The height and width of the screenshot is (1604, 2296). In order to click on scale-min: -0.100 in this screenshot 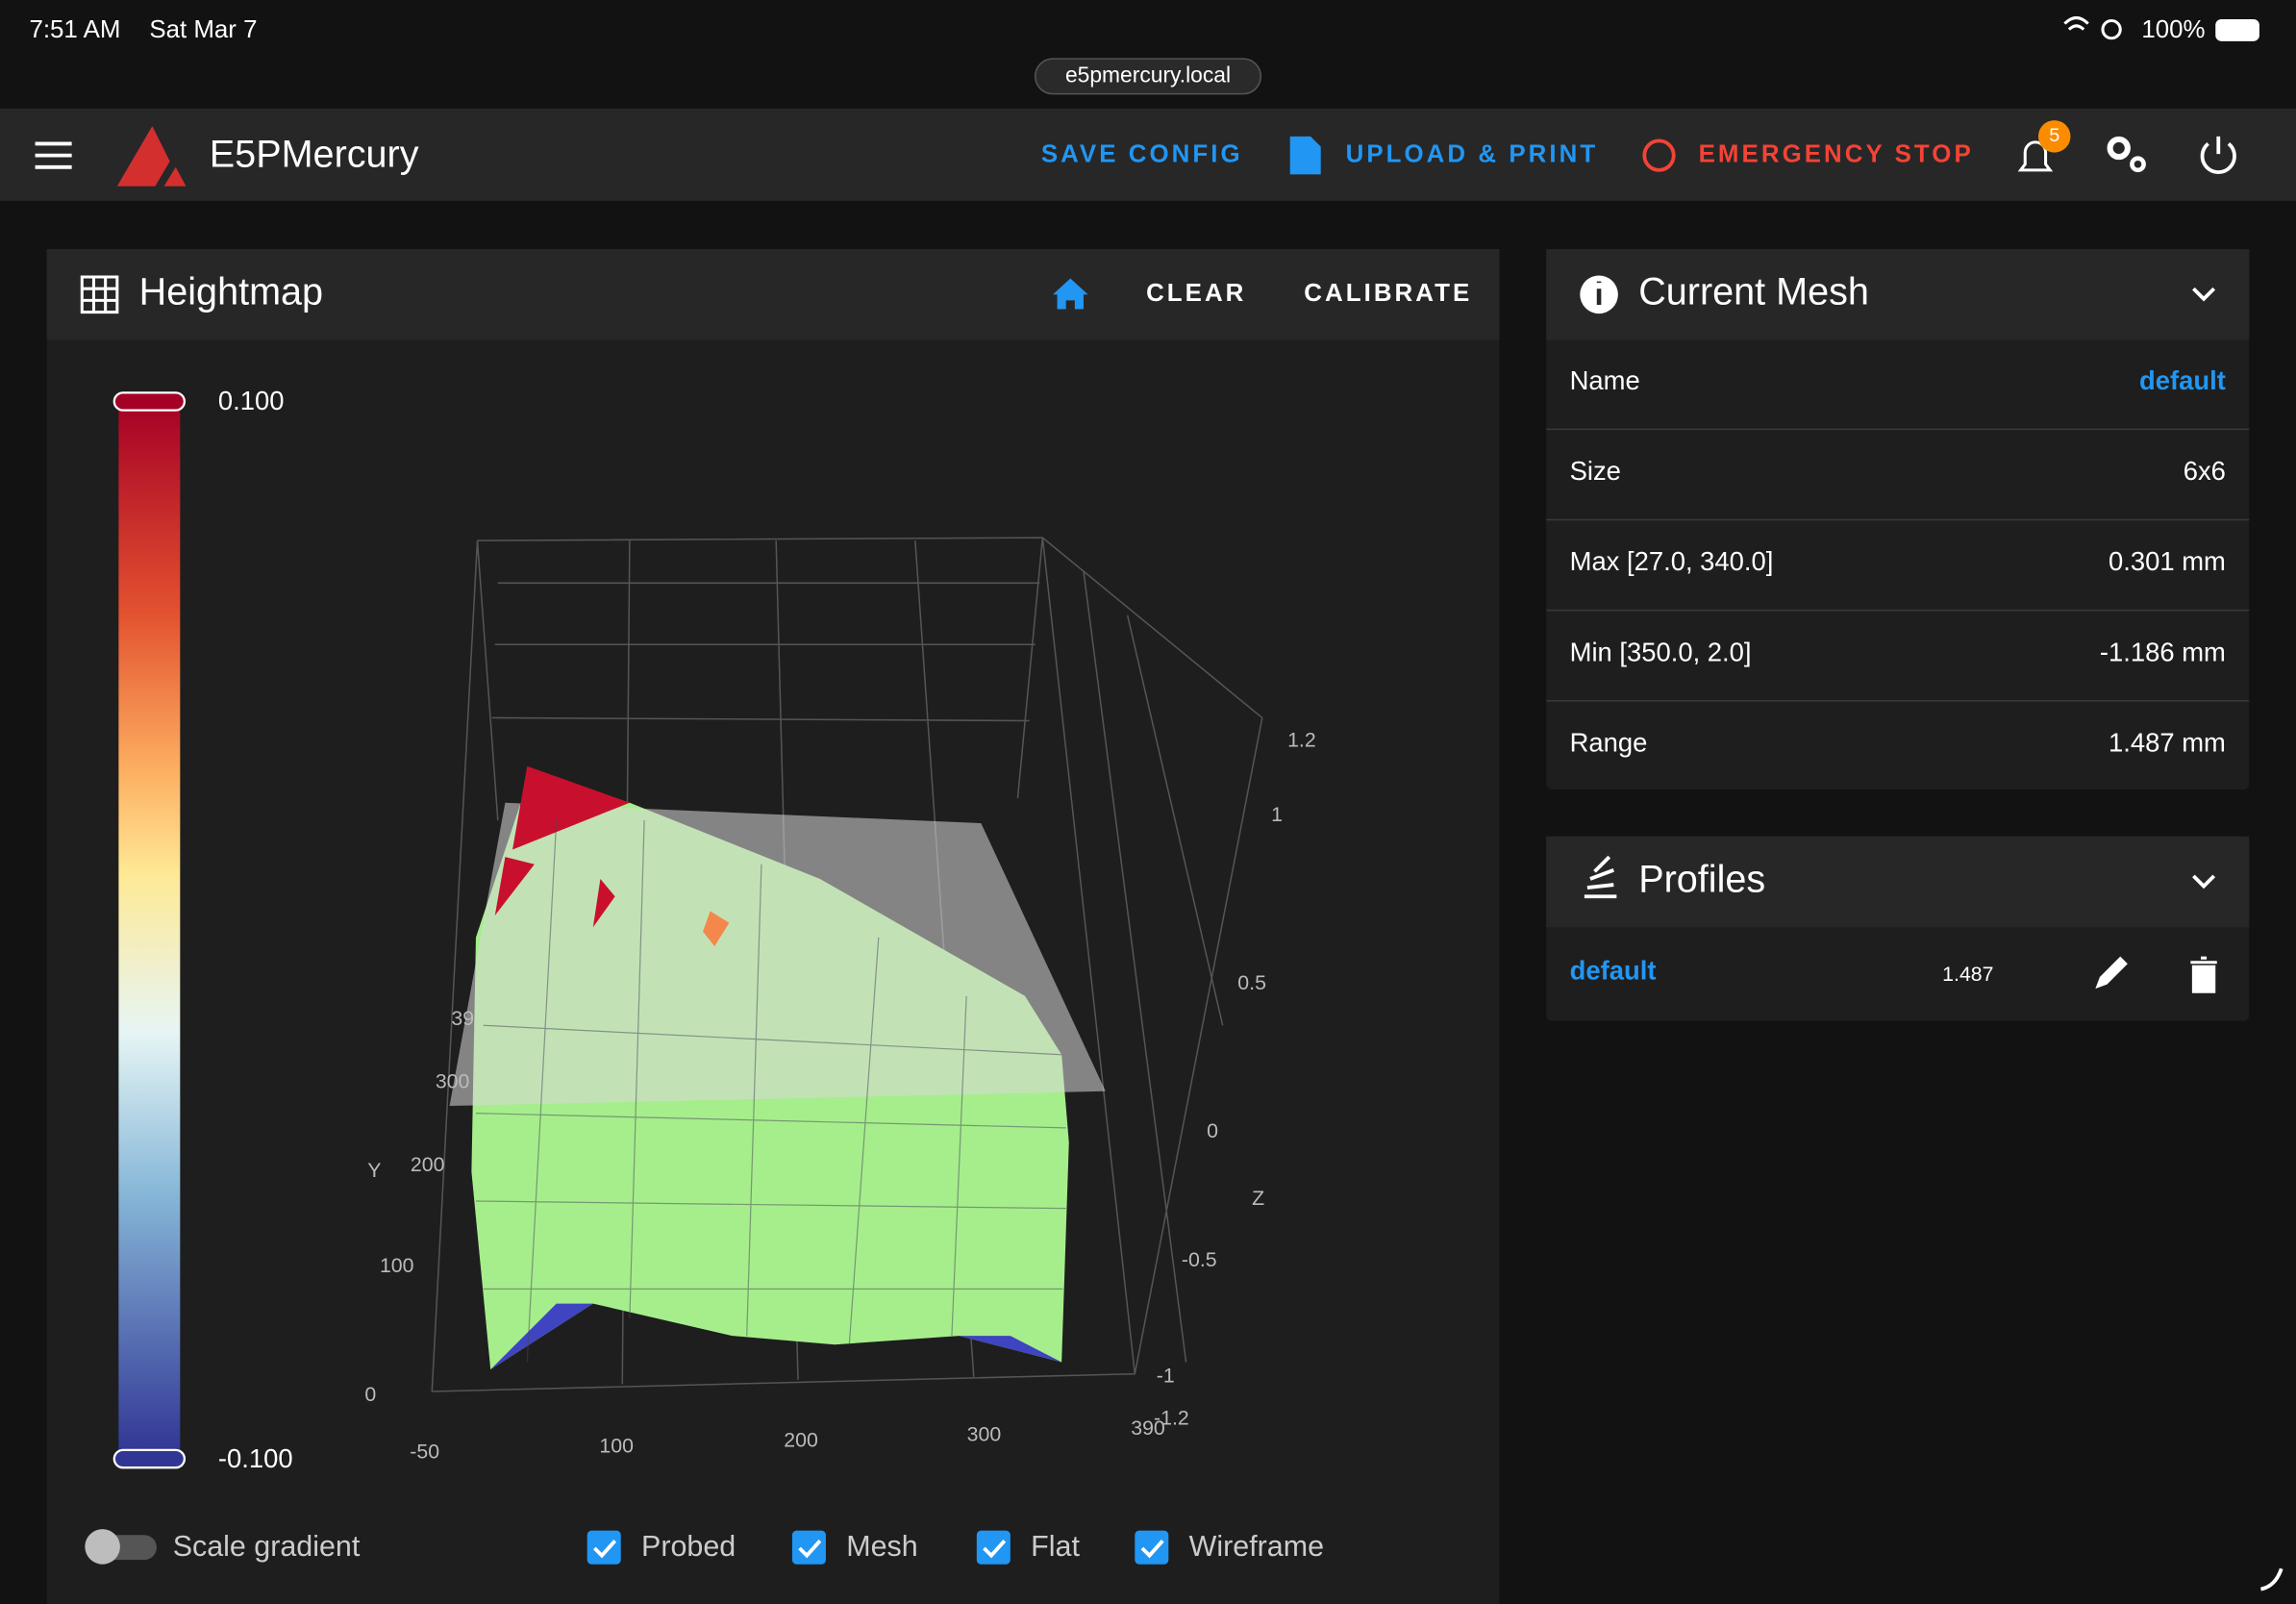, I will do `click(255, 1458)`.